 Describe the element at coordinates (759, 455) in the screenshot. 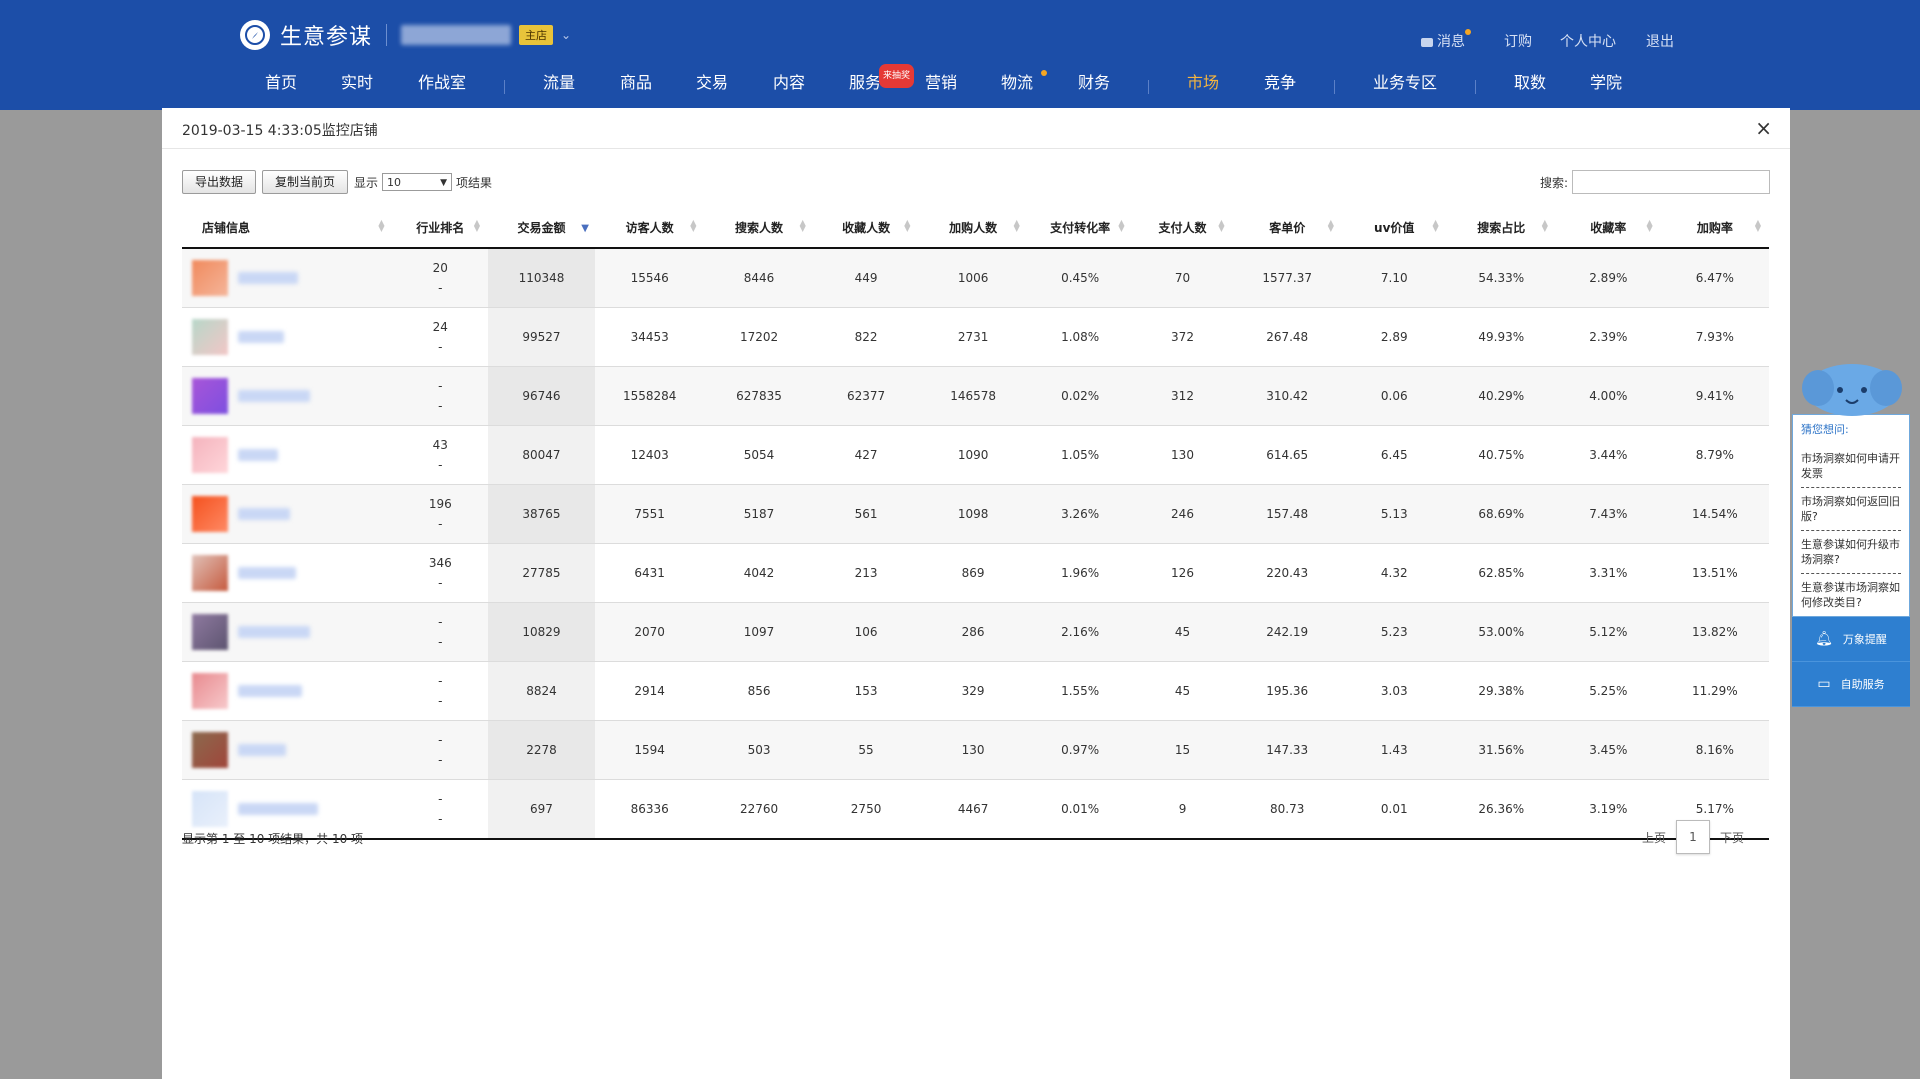

I see `cell-search: 5054` at that location.